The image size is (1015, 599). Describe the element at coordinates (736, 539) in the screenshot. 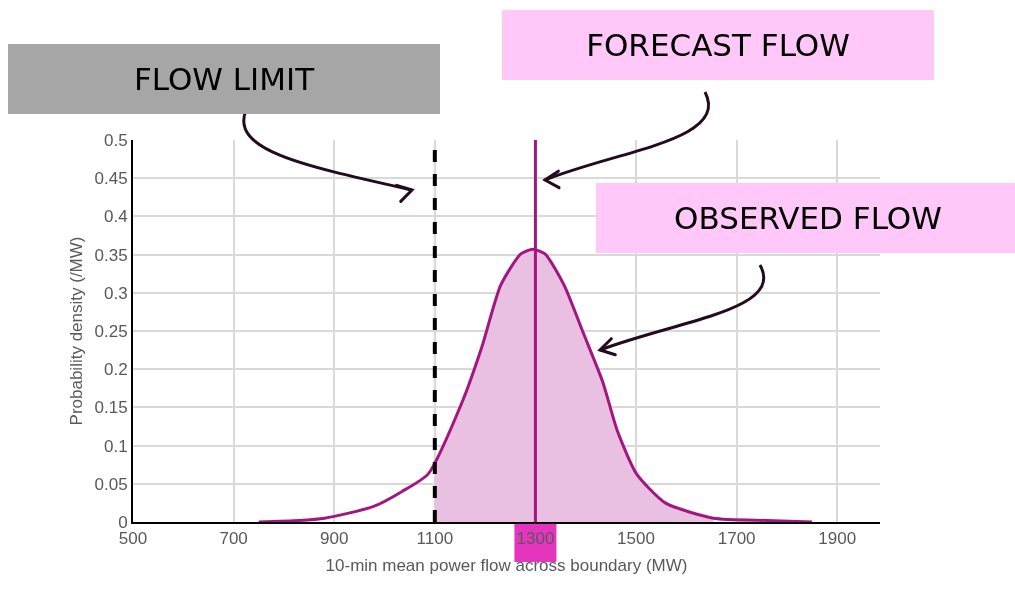

I see `x-tick-label: 1700` at that location.